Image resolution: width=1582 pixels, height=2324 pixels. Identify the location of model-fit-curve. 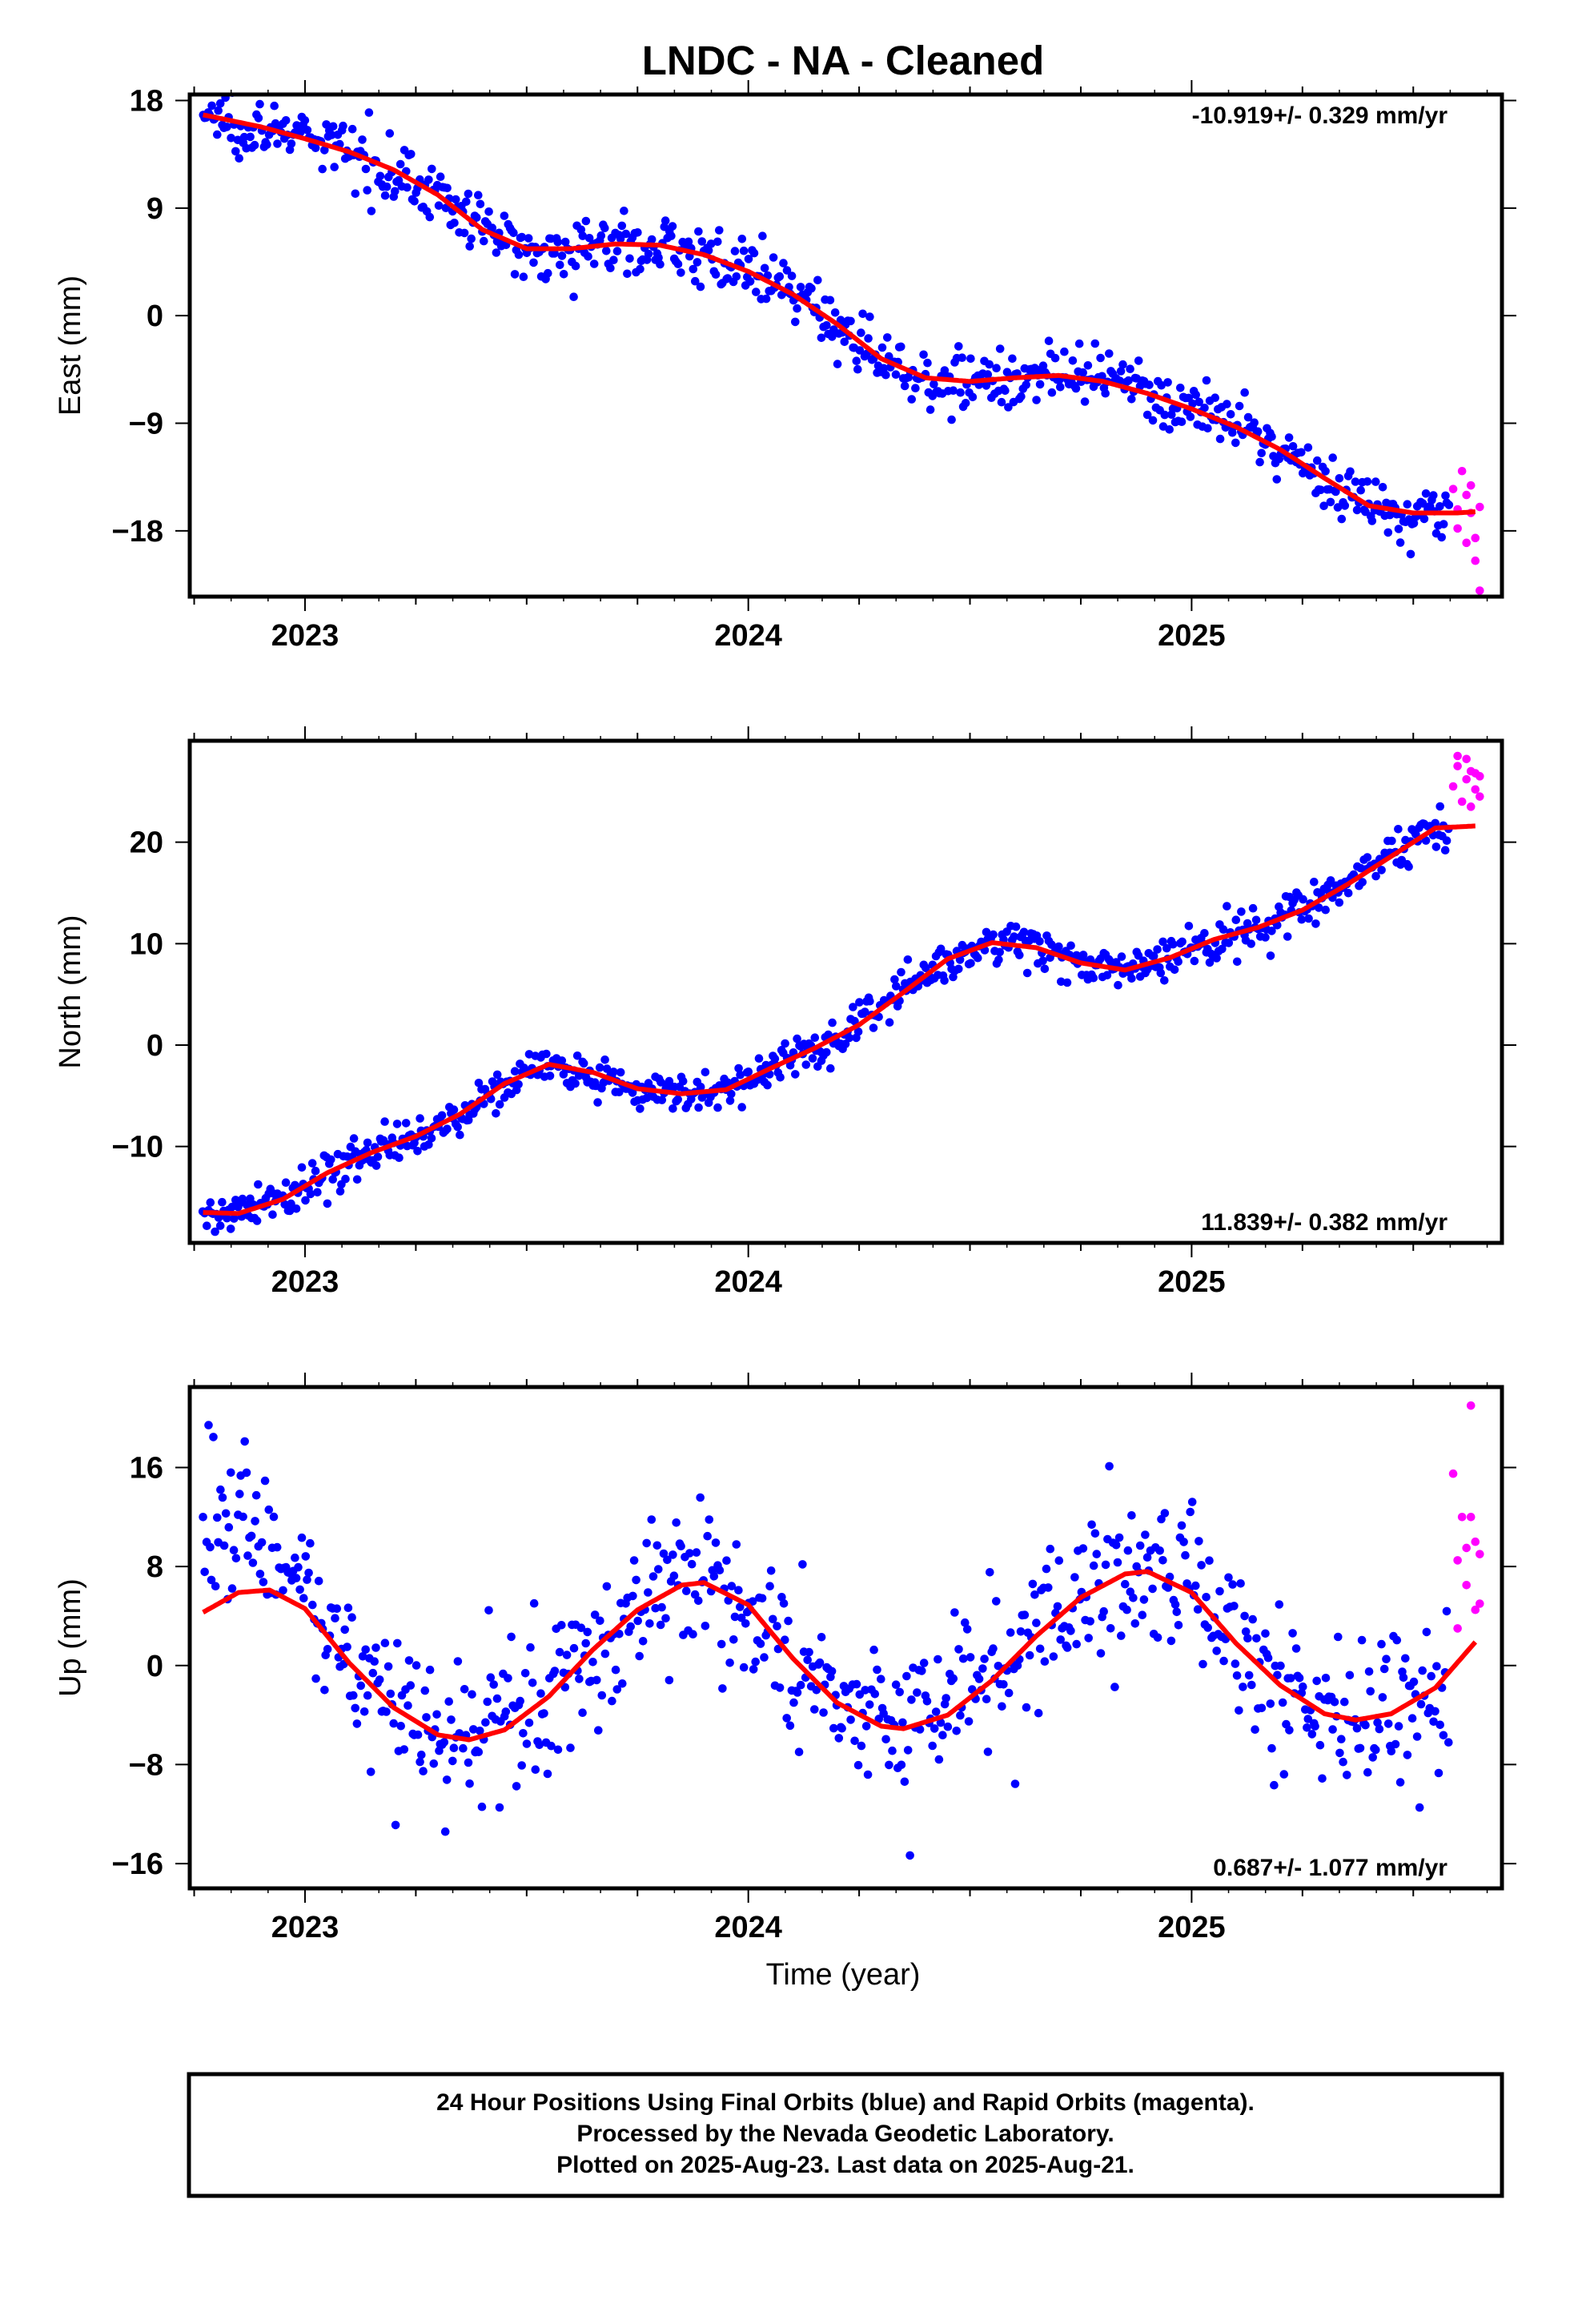
(840, 1019).